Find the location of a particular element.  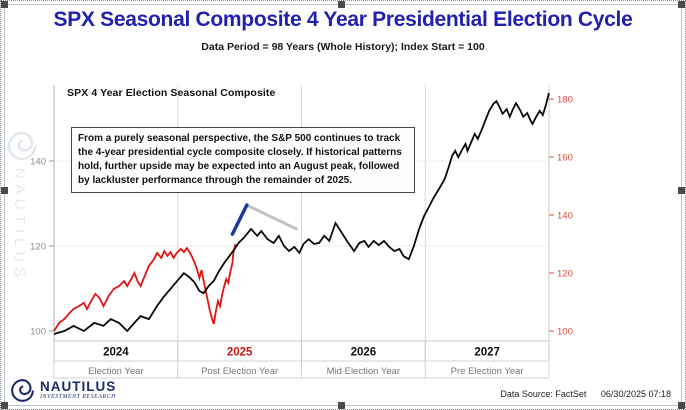

phase-cell is located at coordinates (487, 369).